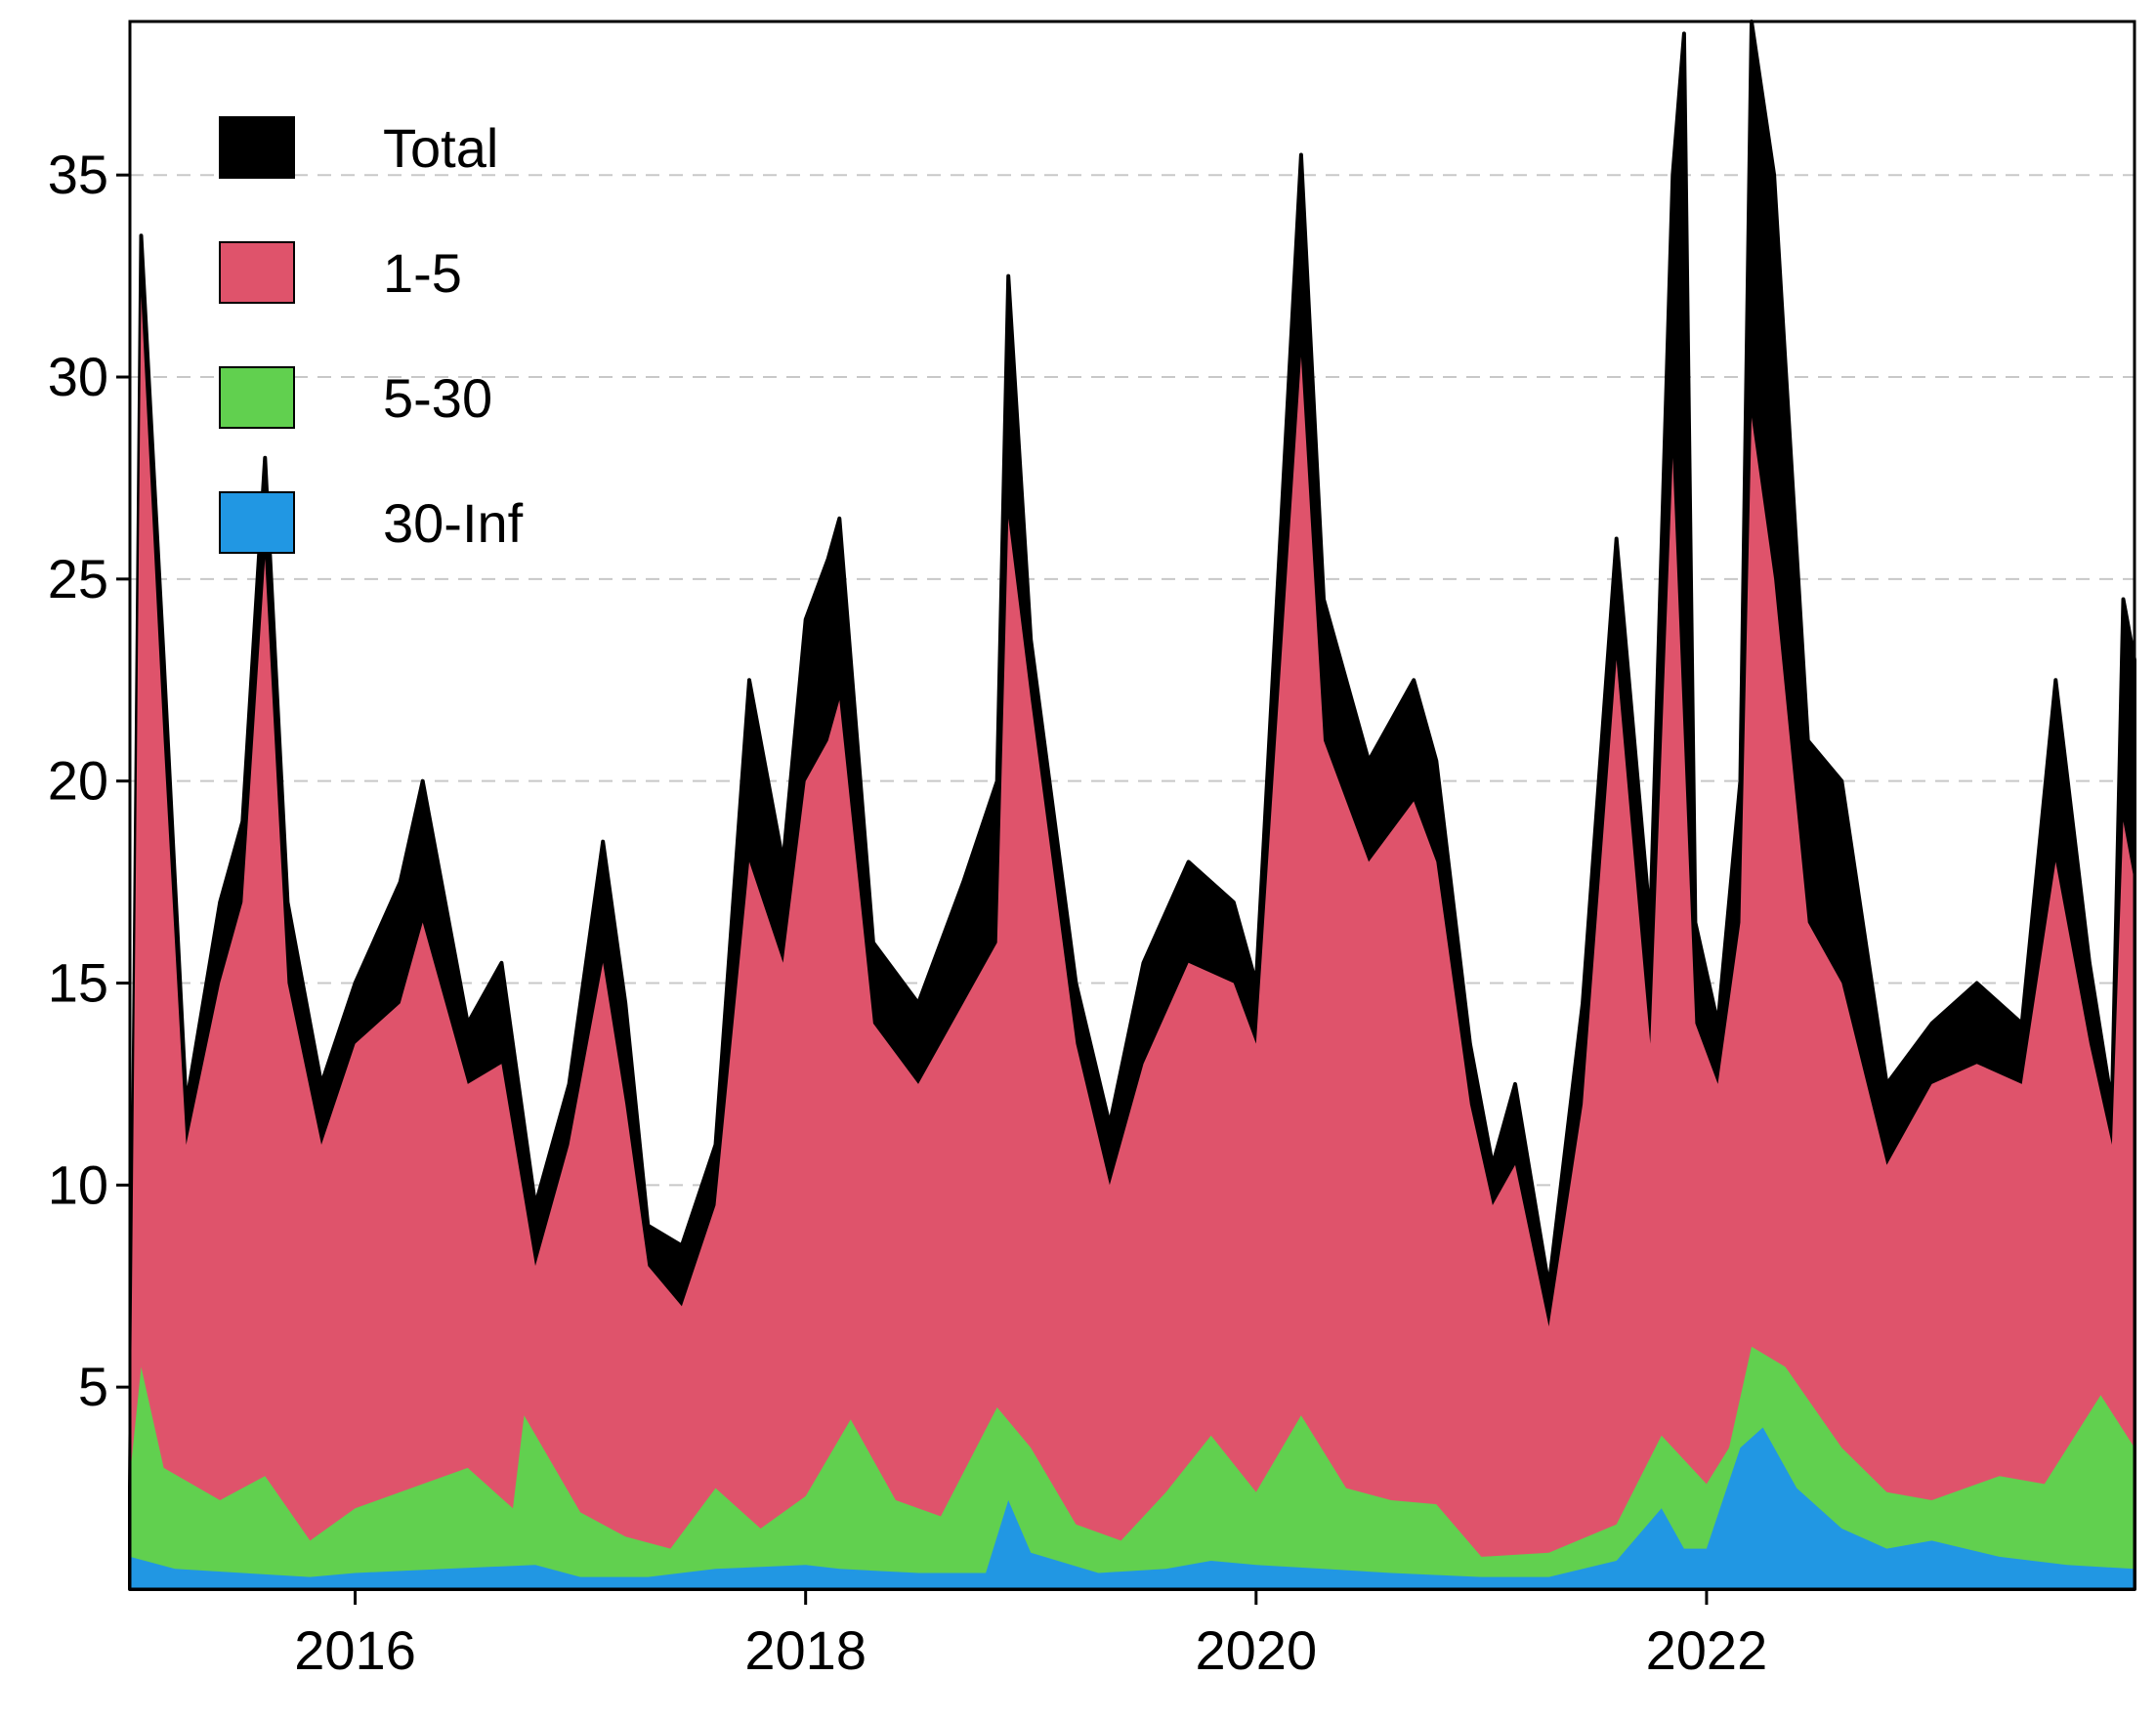 Image resolution: width=2156 pixels, height=1719 pixels. Describe the element at coordinates (78, 781) in the screenshot. I see `y-tick-label-20: 20` at that location.